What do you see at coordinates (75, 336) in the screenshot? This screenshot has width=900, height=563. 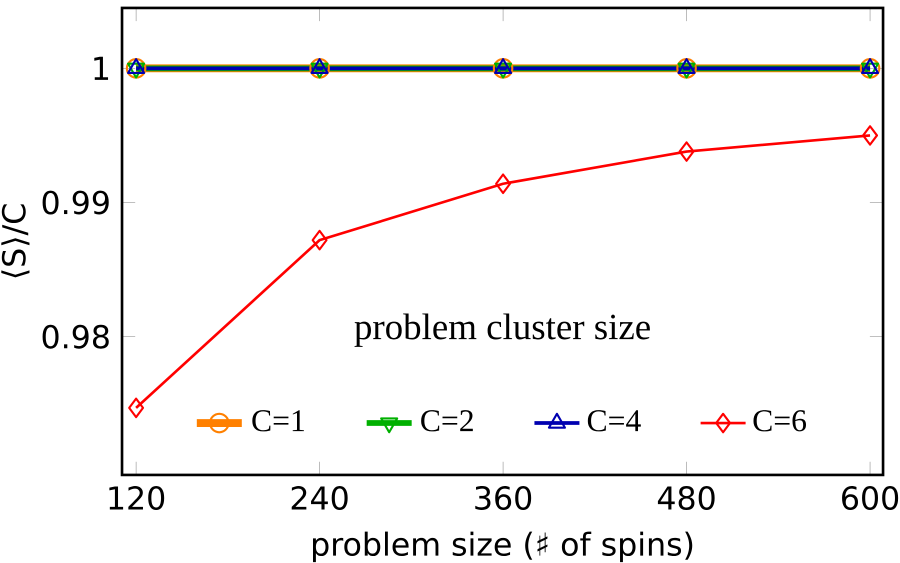 I see `y-tick-label: 0.98` at bounding box center [75, 336].